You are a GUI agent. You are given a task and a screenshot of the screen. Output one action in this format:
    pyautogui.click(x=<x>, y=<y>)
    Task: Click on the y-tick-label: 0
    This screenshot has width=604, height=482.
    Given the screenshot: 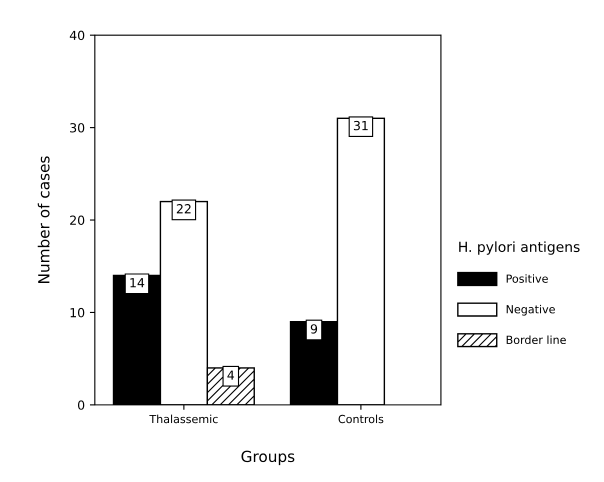 What is the action you would take?
    pyautogui.click(x=81, y=405)
    